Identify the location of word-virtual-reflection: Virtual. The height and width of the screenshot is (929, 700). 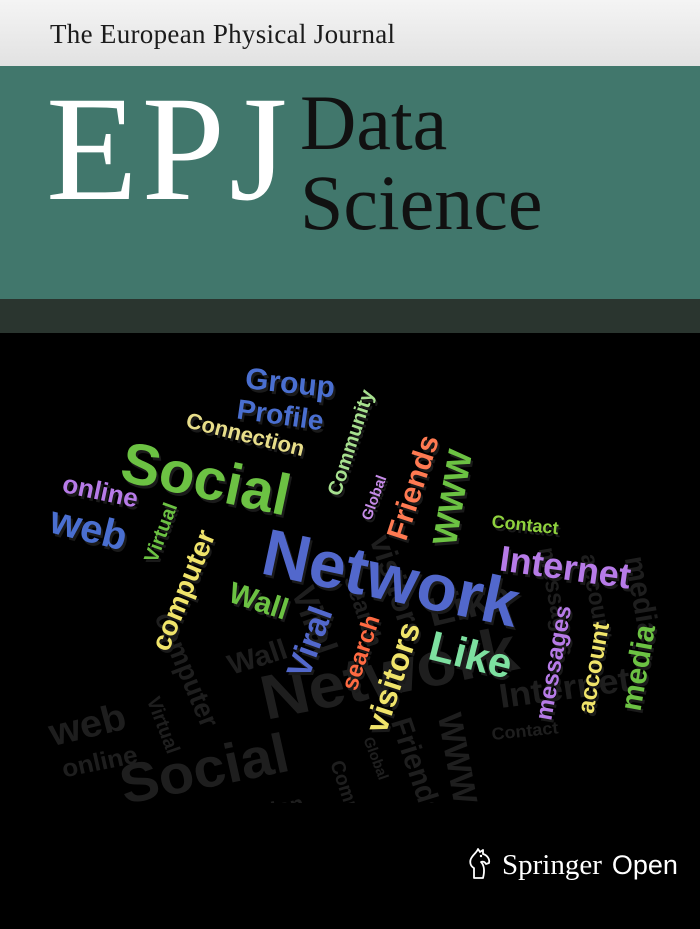
(163, 725).